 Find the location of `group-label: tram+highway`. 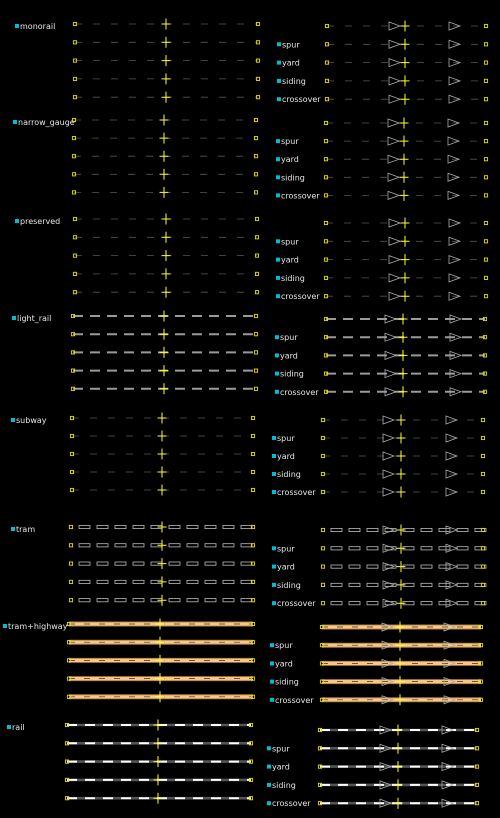

group-label: tram+highway is located at coordinates (38, 626).